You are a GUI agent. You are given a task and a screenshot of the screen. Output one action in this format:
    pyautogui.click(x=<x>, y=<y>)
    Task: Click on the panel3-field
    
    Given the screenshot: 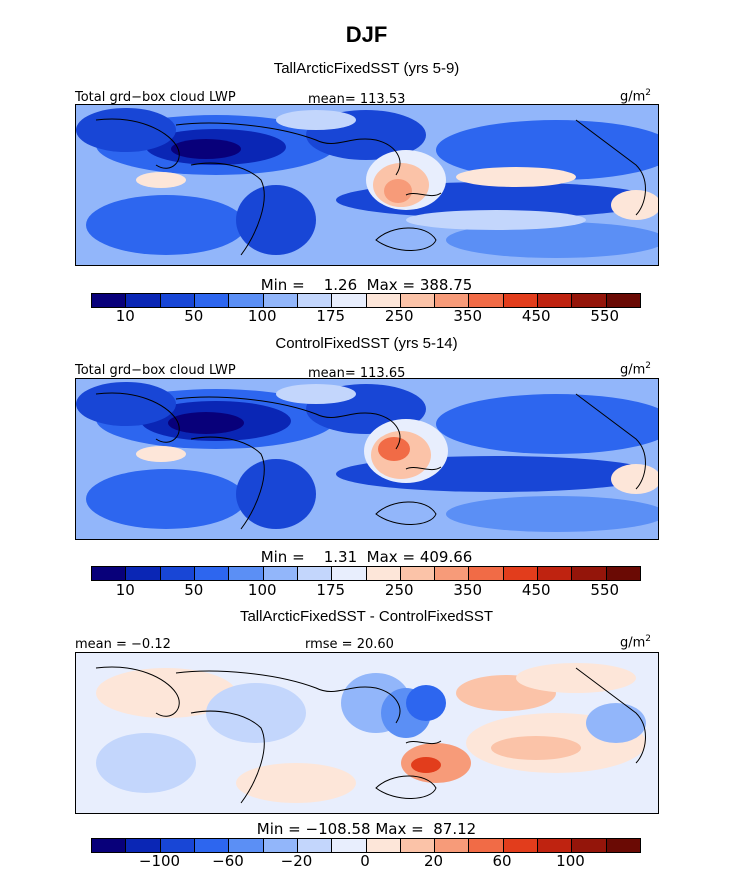 What is the action you would take?
    pyautogui.click(x=367, y=733)
    